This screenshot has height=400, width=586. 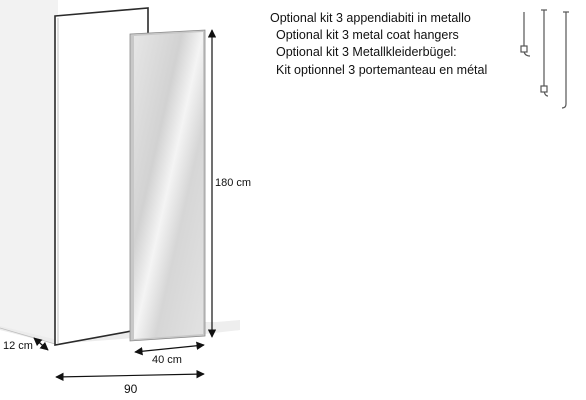 I want to click on mirror-width-label: 40 cm, so click(x=167, y=360).